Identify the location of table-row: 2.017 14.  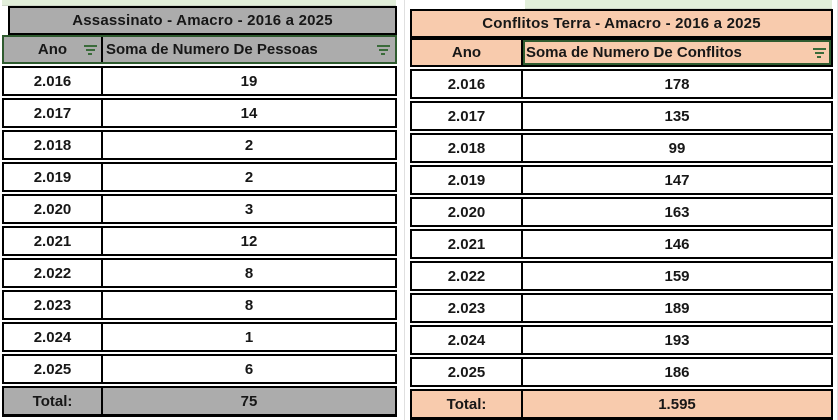
(199, 113).